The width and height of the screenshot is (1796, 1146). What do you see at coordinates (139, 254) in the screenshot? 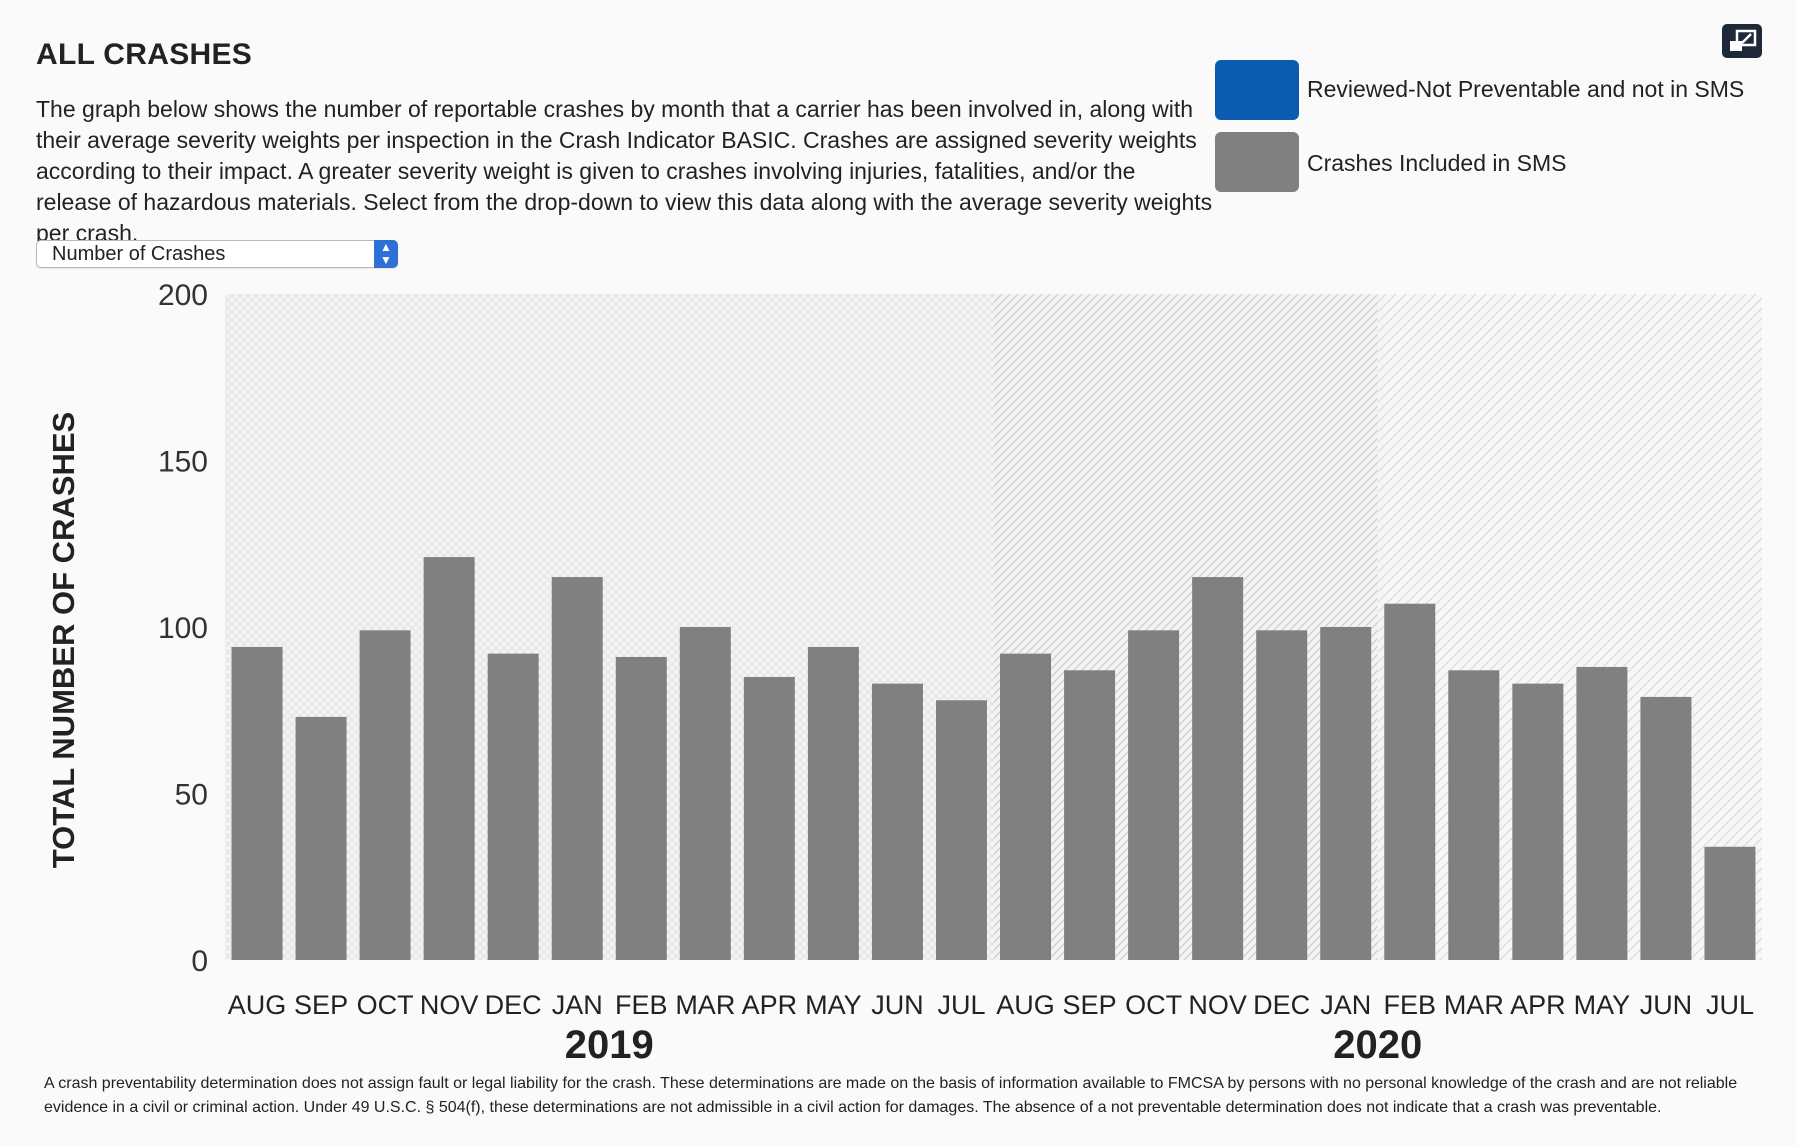
I see `dropdown-selected-value: Number of Crashes` at bounding box center [139, 254].